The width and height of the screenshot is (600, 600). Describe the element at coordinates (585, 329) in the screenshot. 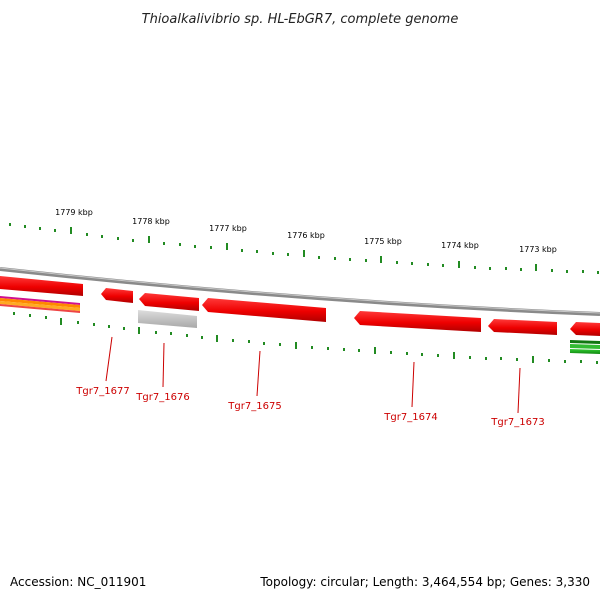

I see `gene-arrow-right-edge` at that location.